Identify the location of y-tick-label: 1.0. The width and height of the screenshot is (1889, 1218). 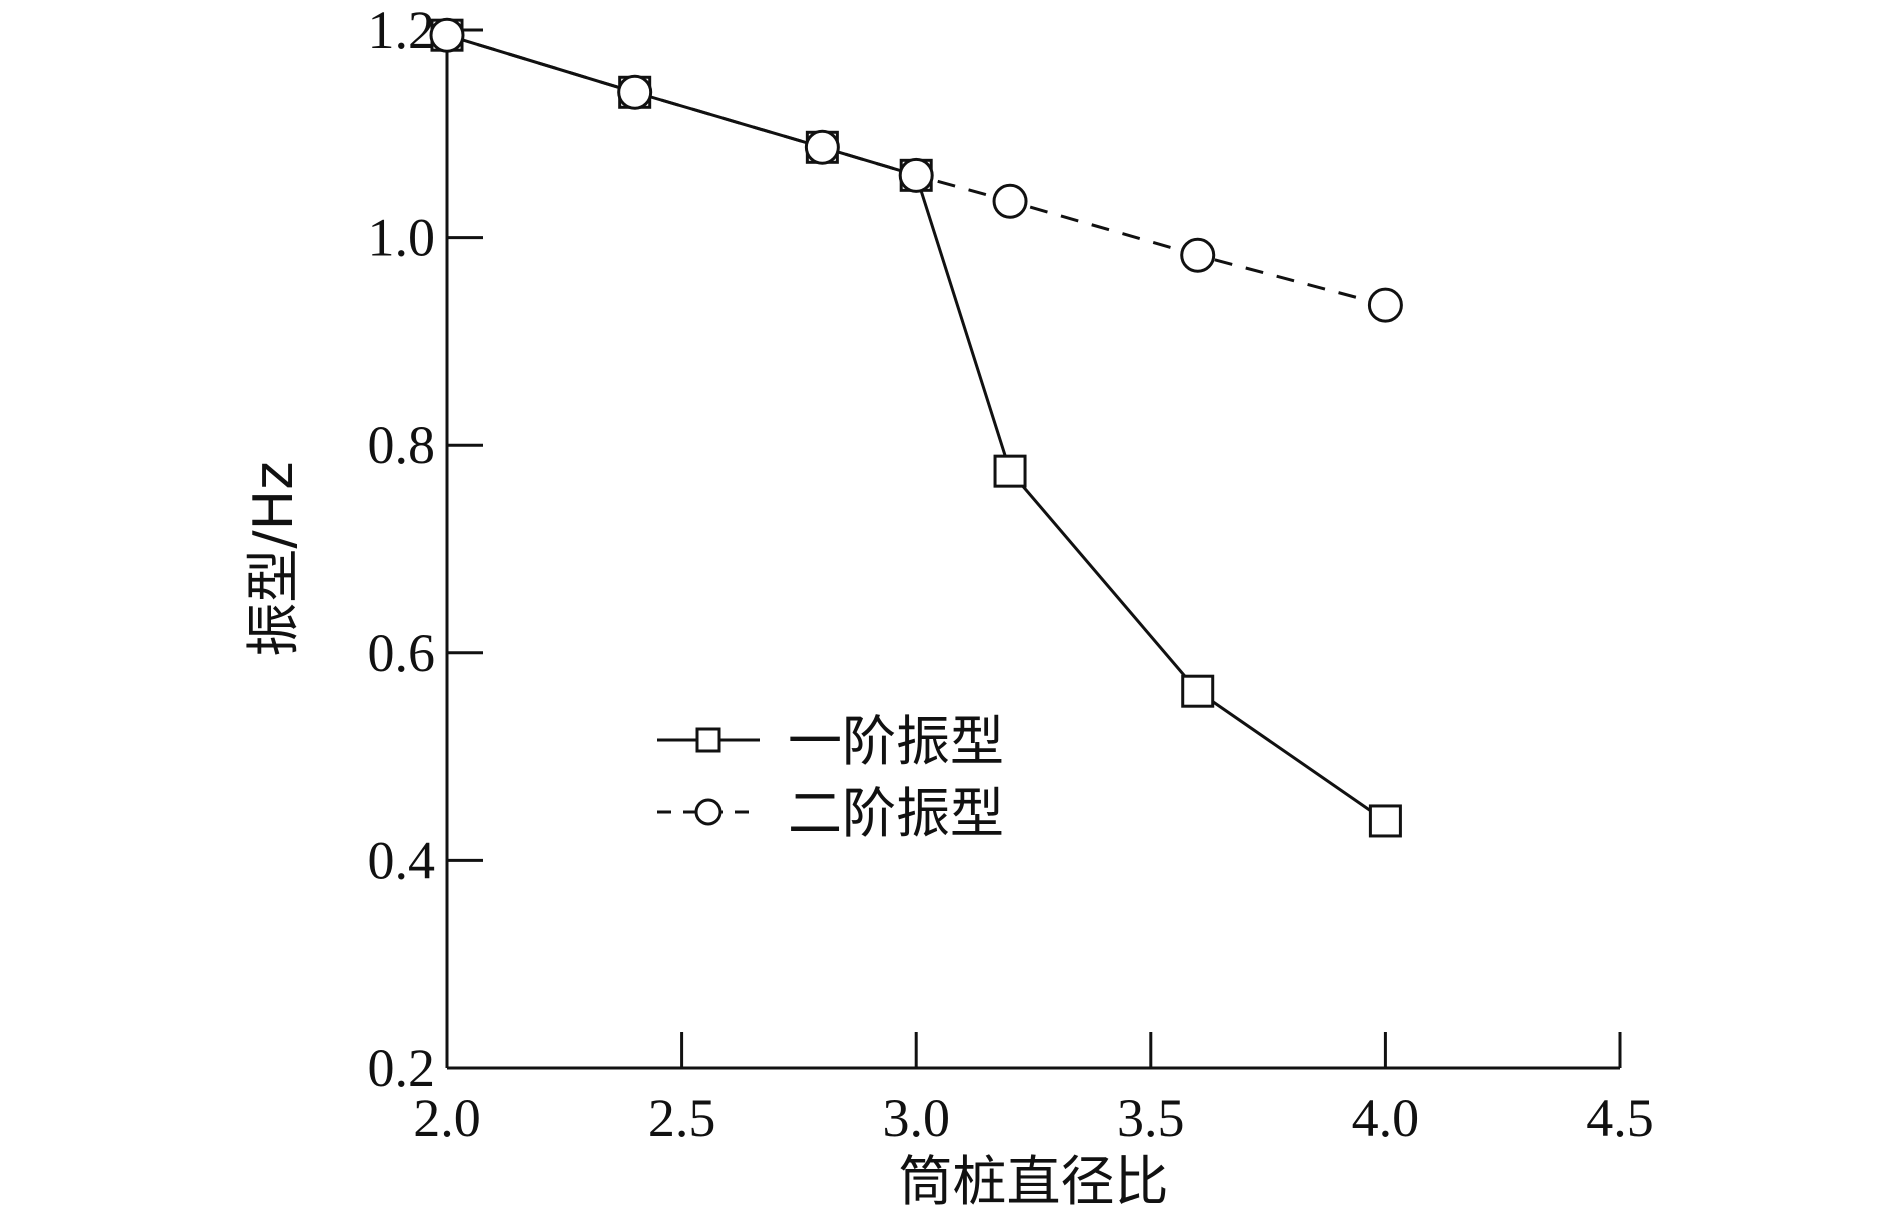
(402, 238).